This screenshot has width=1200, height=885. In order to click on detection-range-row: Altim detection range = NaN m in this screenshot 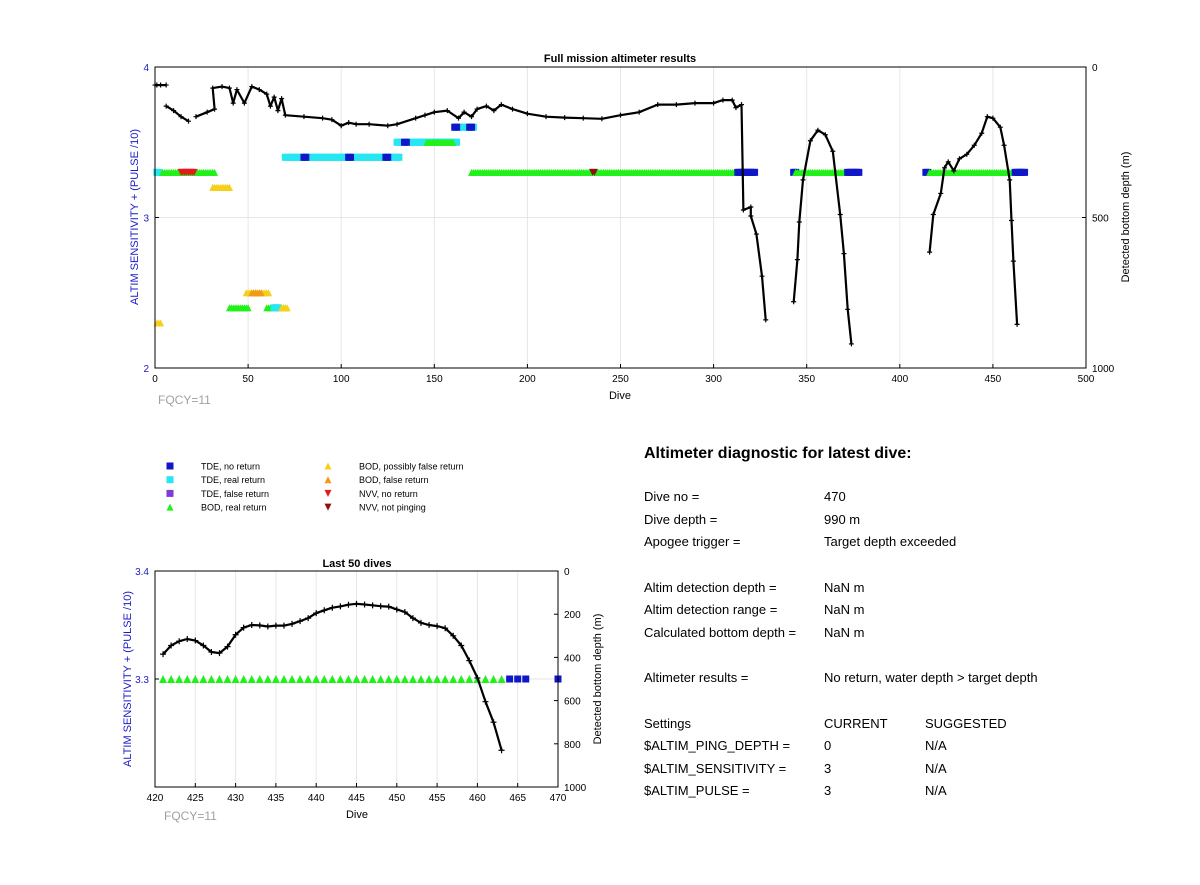, I will do `click(904, 613)`.